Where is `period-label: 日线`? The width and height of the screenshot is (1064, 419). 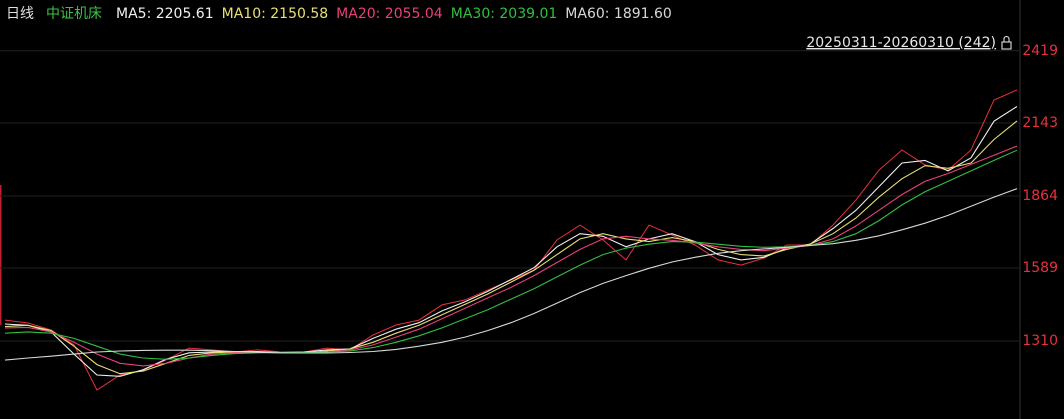 period-label: 日线 is located at coordinates (20, 14).